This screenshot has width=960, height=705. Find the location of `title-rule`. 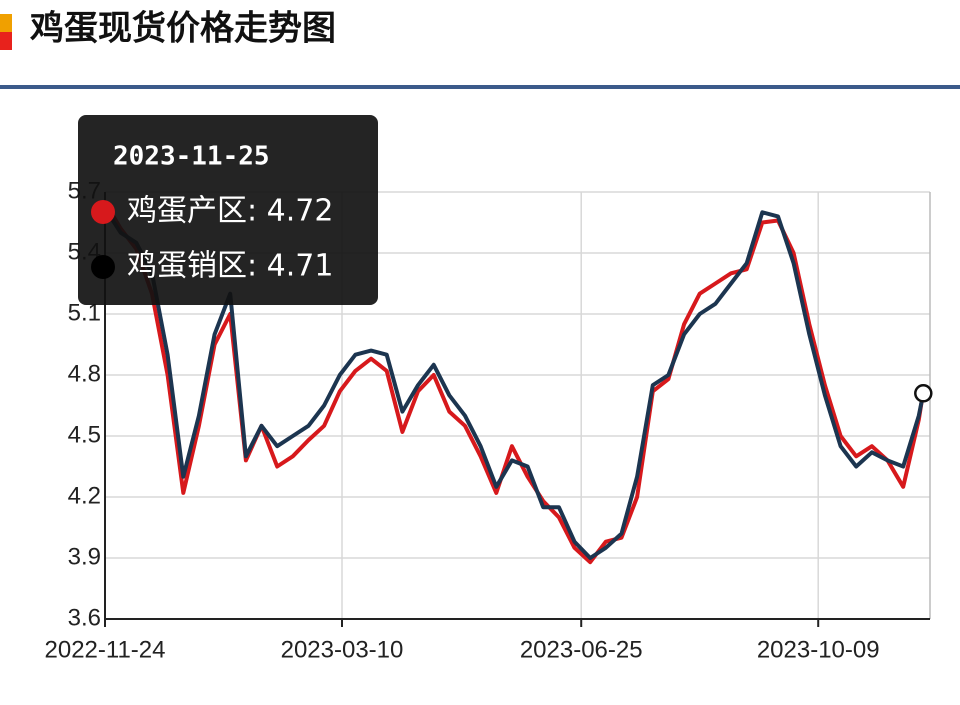

title-rule is located at coordinates (480, 87).